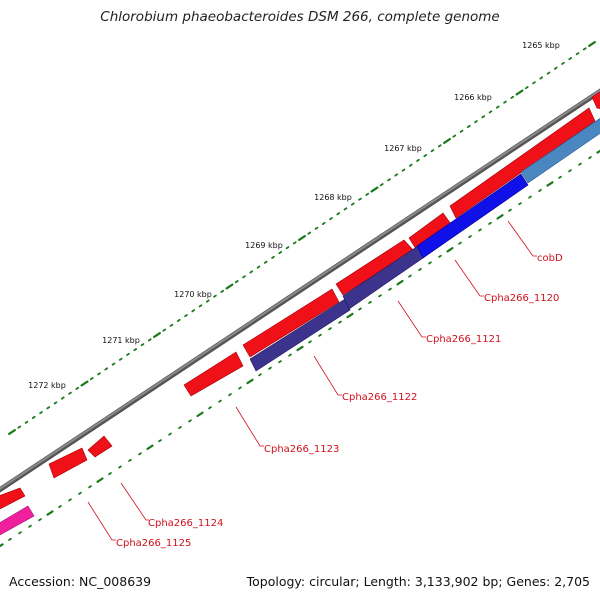 This screenshot has height=600, width=600. What do you see at coordinates (521, 298) in the screenshot?
I see `gene-label-cpha266-1120: Cpha266_1120` at bounding box center [521, 298].